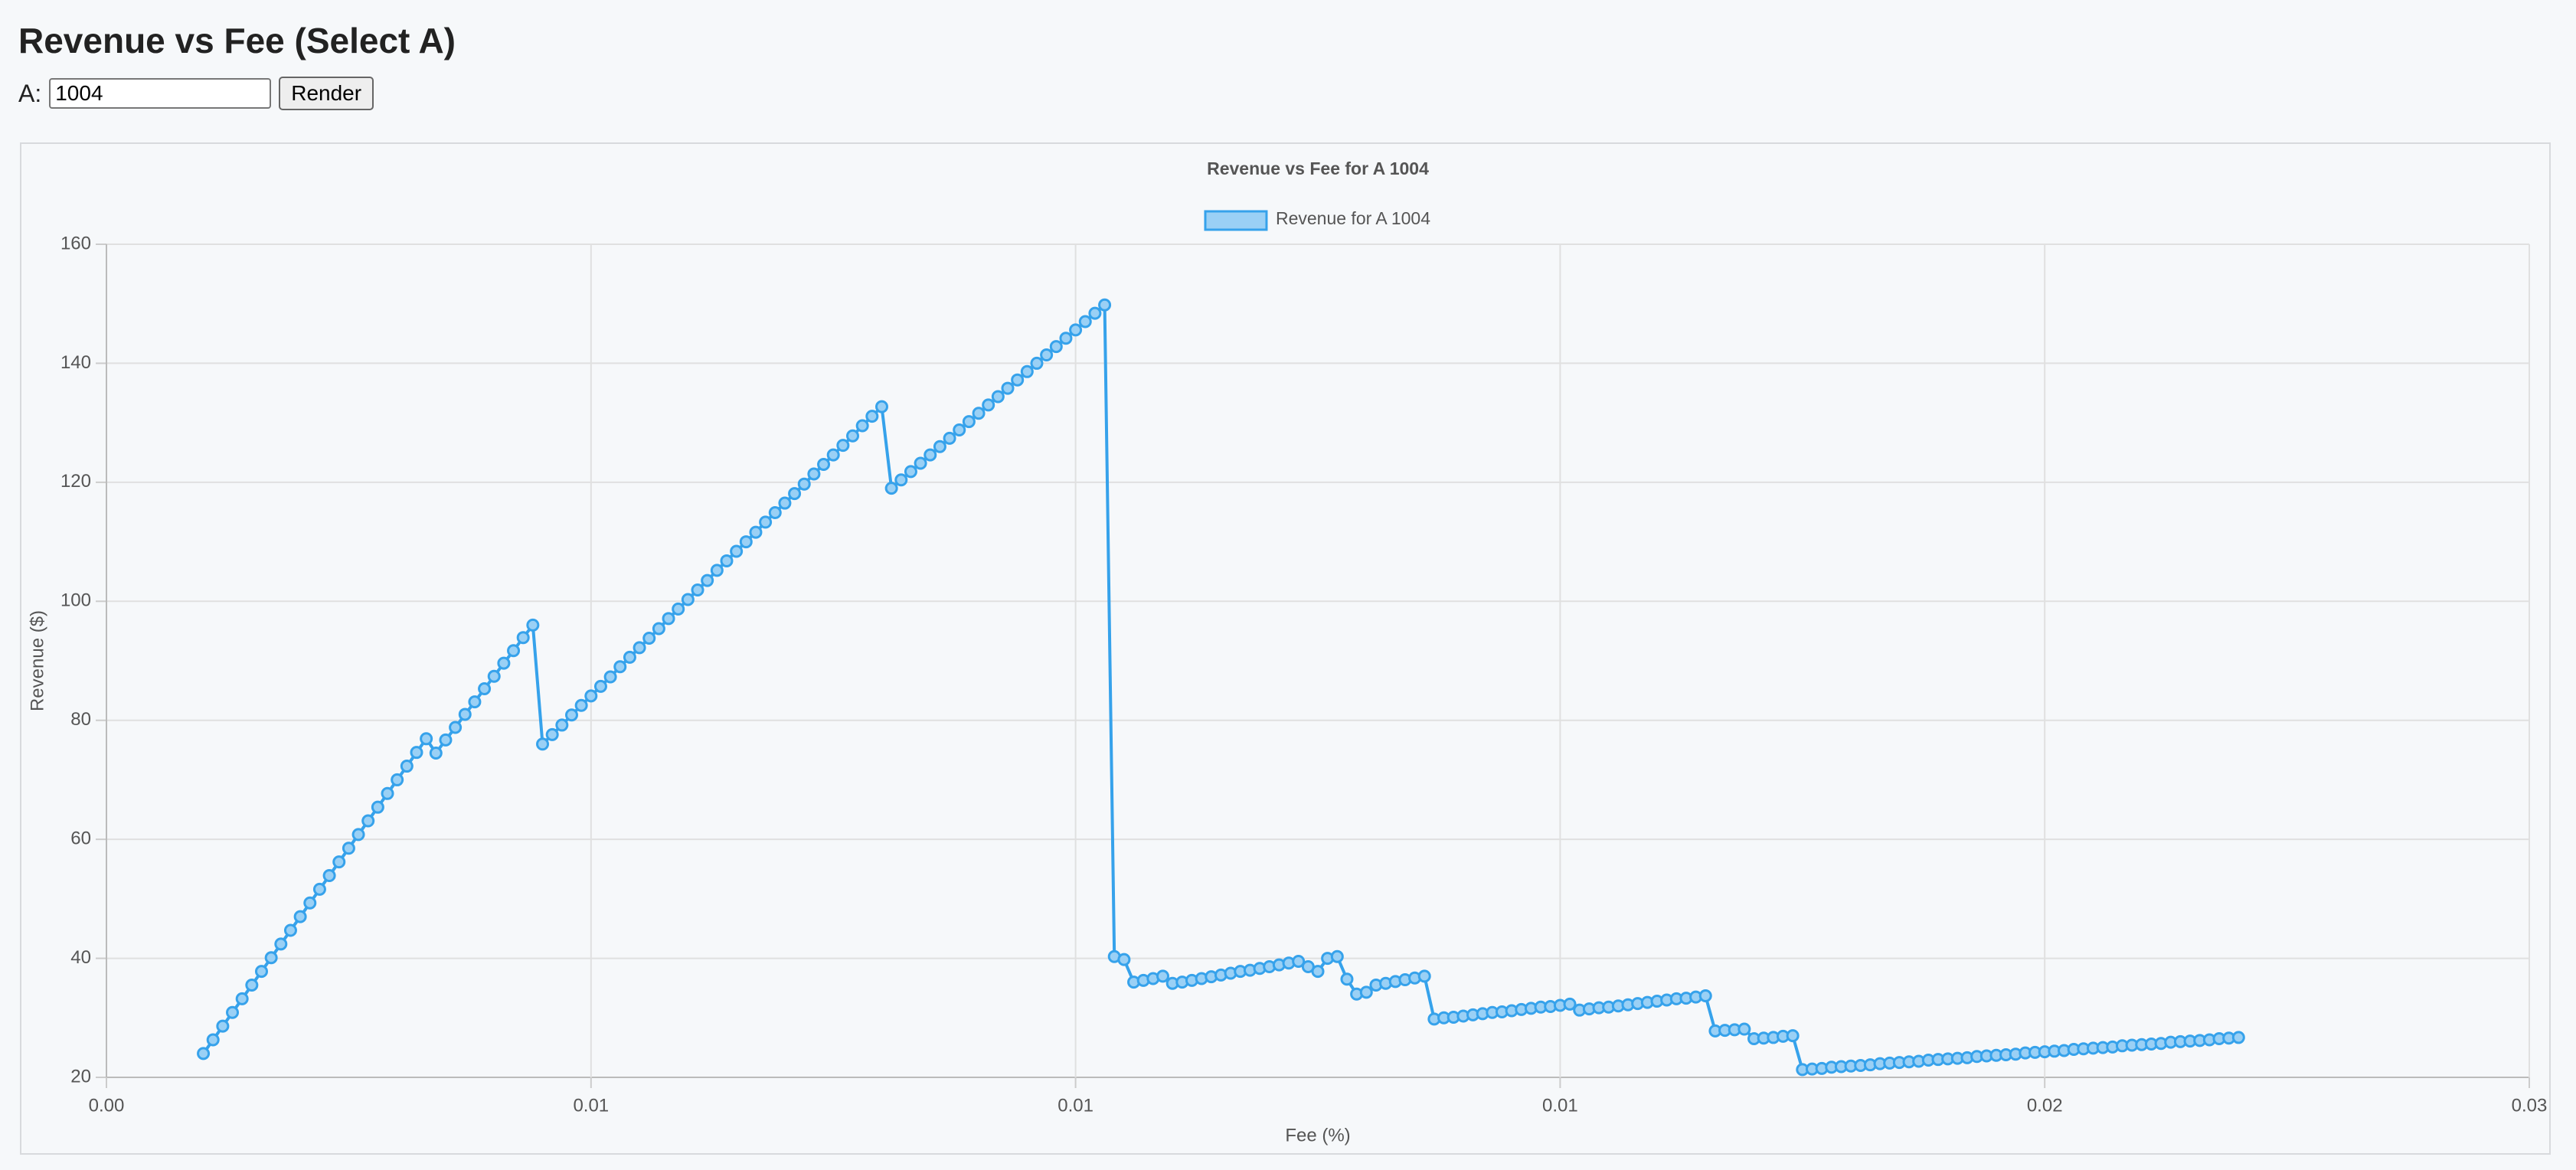 The height and width of the screenshot is (1170, 2576). What do you see at coordinates (80, 838) in the screenshot?
I see `y-tick-label: 60` at bounding box center [80, 838].